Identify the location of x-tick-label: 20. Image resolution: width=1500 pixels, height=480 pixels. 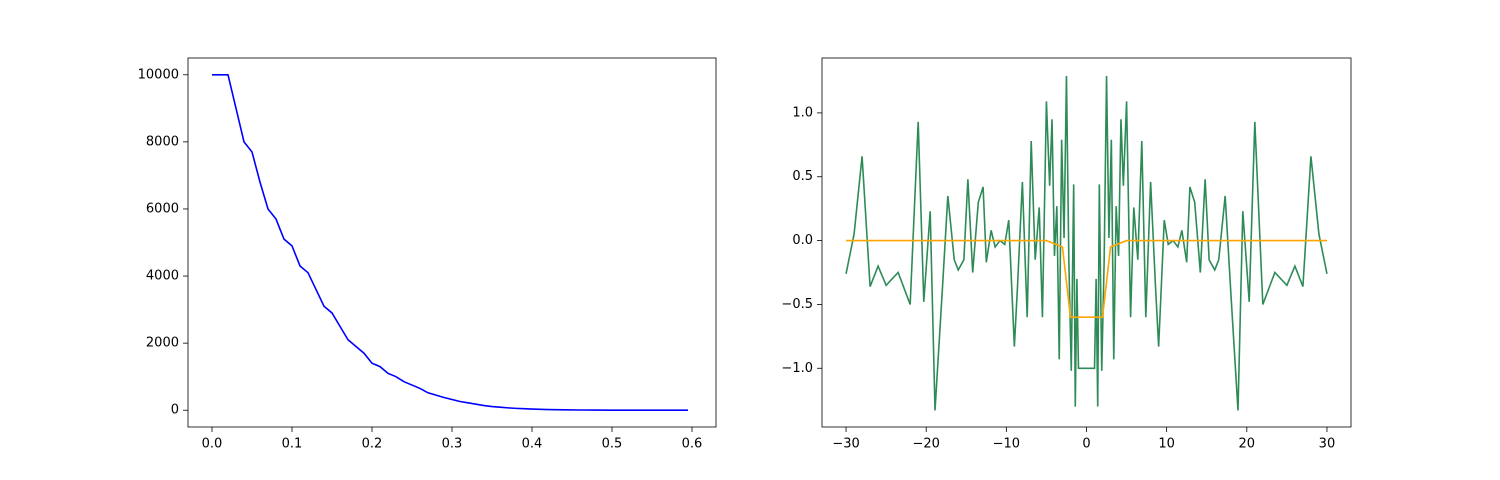
(1247, 444).